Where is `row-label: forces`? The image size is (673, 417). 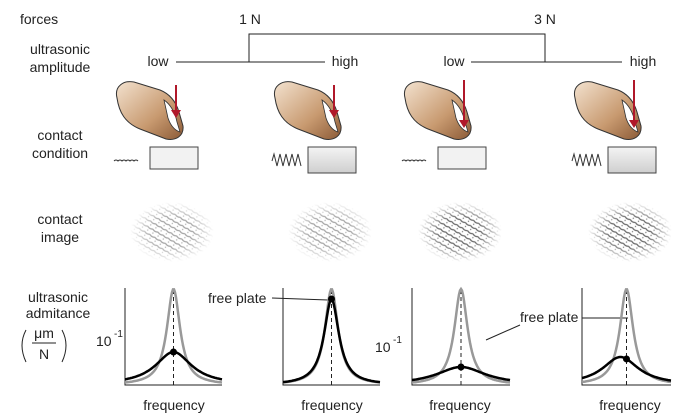
row-label: forces is located at coordinates (39, 19).